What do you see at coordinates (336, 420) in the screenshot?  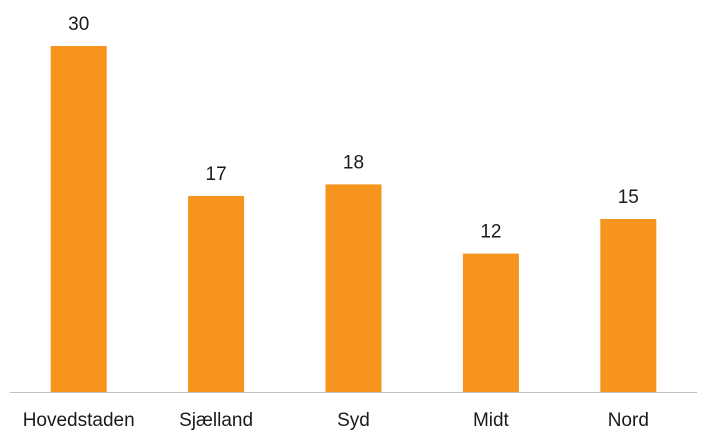 I see `category-labels-layer: Hovedstaden Sjælland Syd Midt Nord` at bounding box center [336, 420].